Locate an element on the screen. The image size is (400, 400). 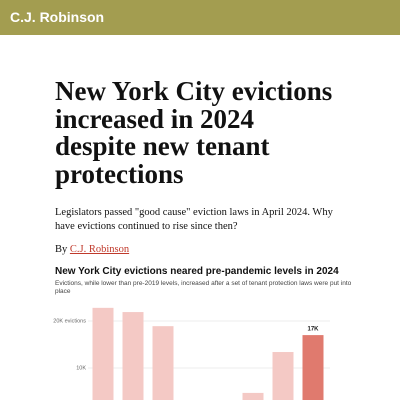
value-label: 17K is located at coordinates (313, 330).